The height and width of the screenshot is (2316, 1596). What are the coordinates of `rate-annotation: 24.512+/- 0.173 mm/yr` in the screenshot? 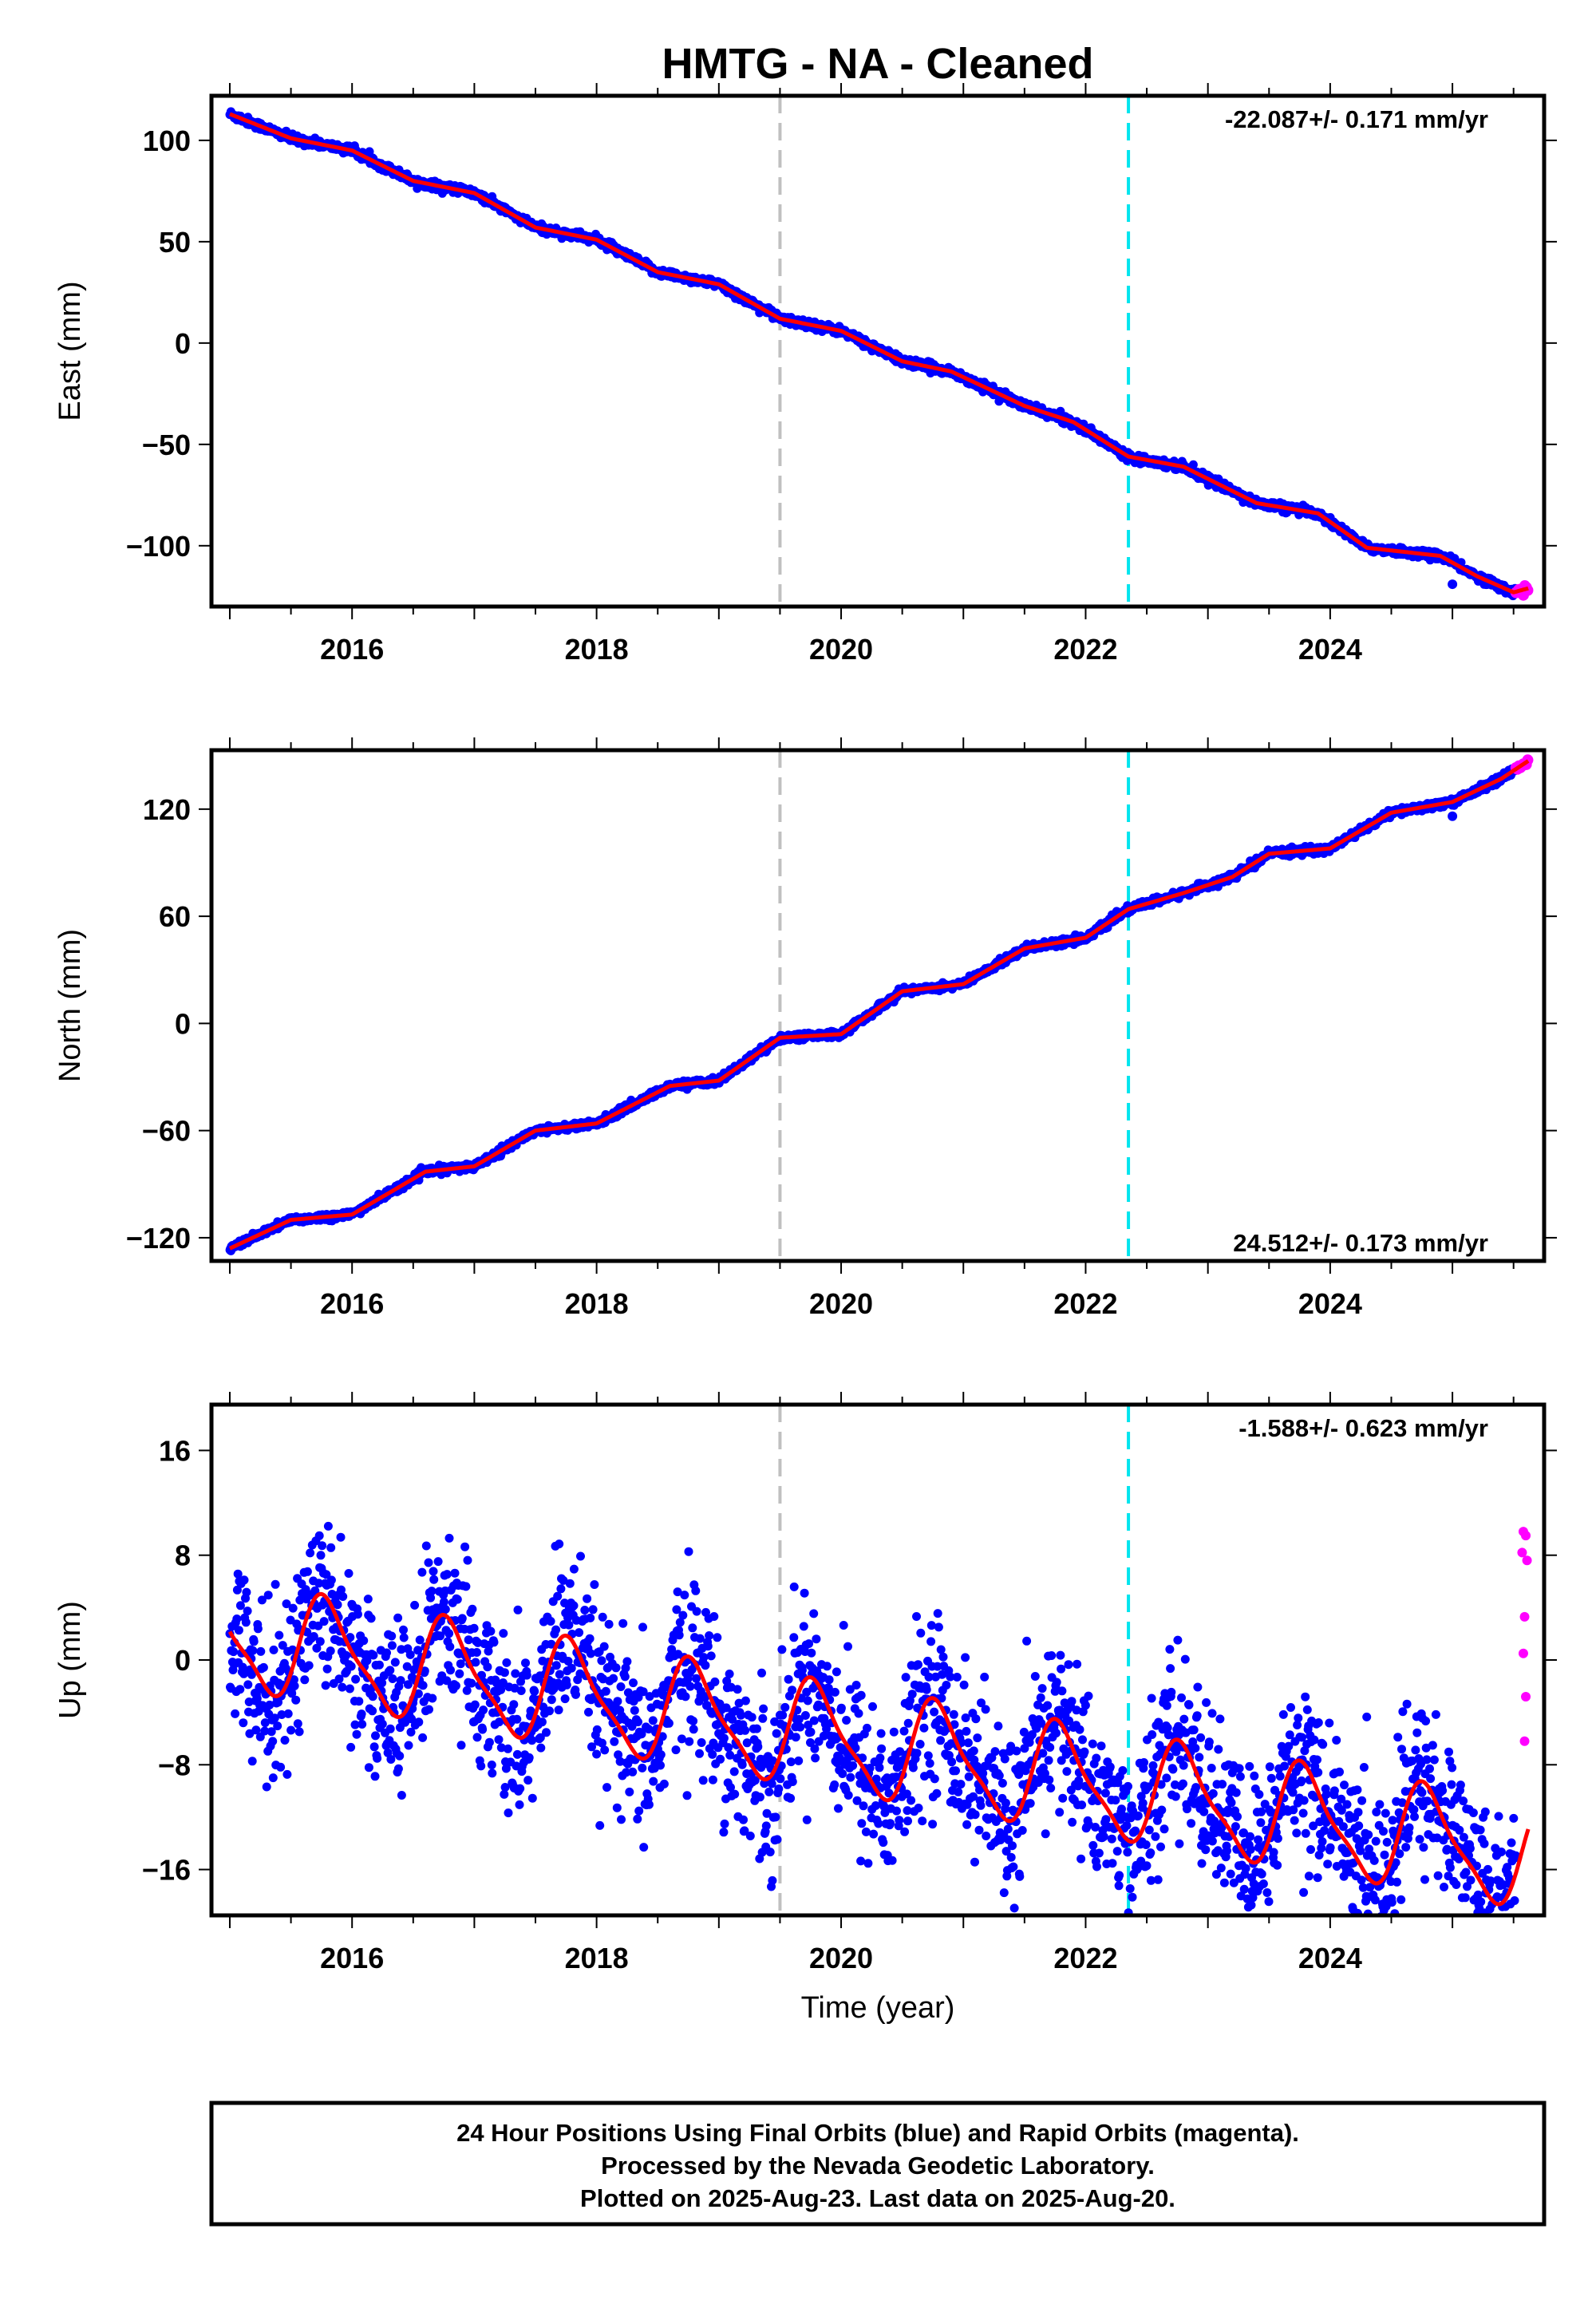 It's located at (1360, 1243).